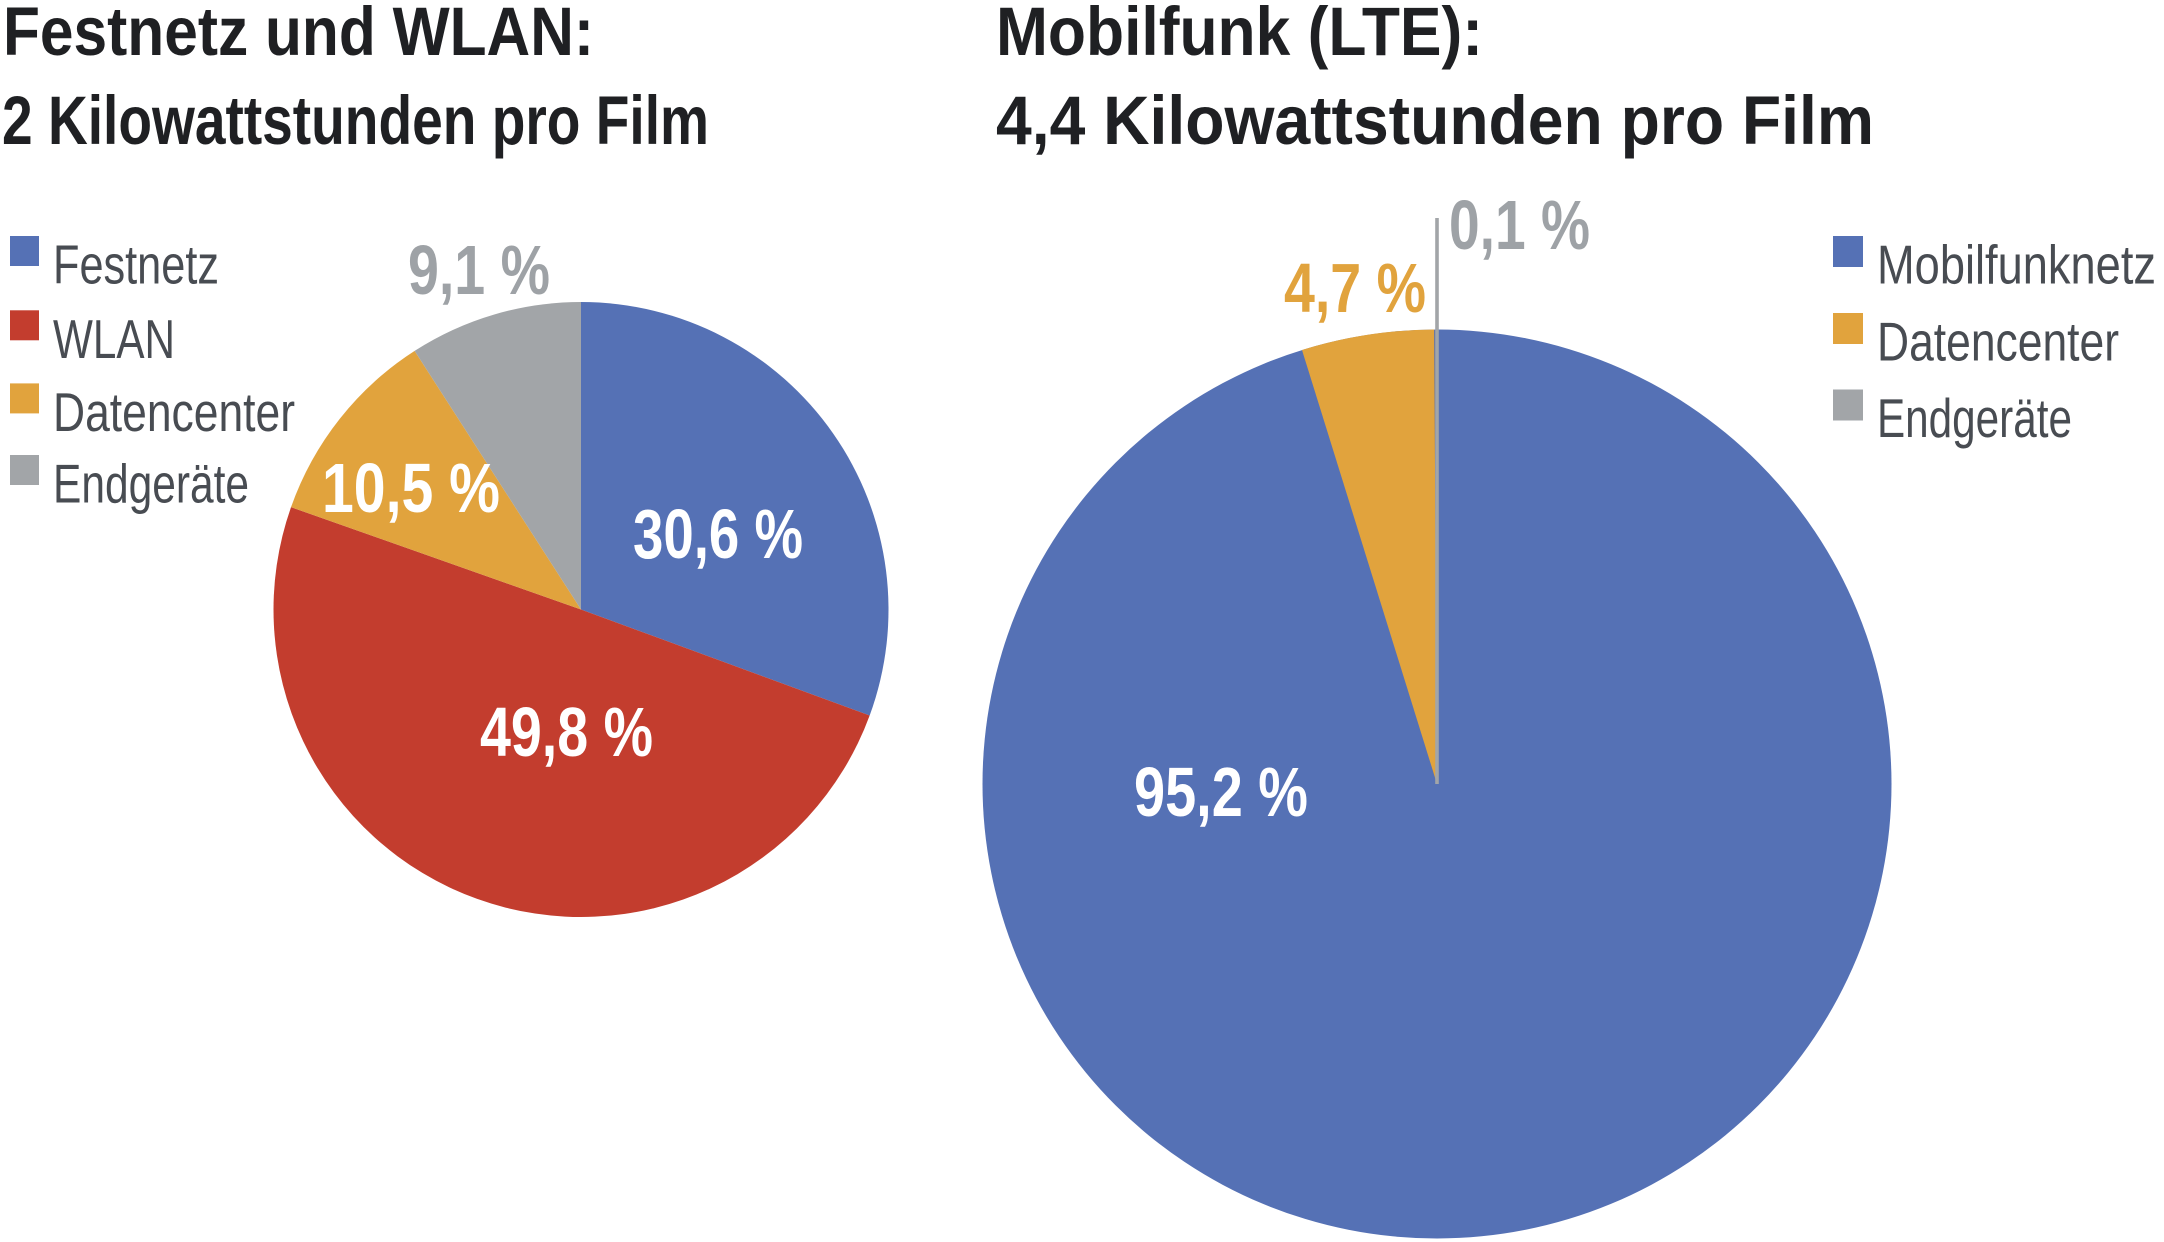 This screenshot has height=1242, width=2164. What do you see at coordinates (2016, 265) in the screenshot?
I see `svg-text: Mobilfunknetz` at bounding box center [2016, 265].